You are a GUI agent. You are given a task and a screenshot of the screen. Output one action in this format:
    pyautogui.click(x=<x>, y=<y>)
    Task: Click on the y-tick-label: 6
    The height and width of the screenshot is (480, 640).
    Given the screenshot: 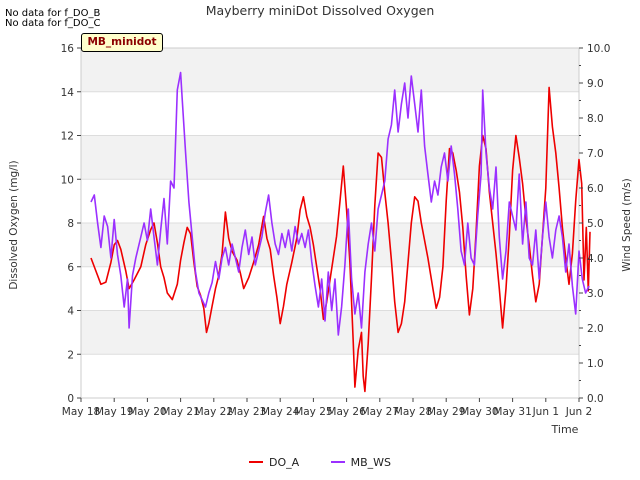 What is the action you would take?
    pyautogui.click(x=70, y=268)
    